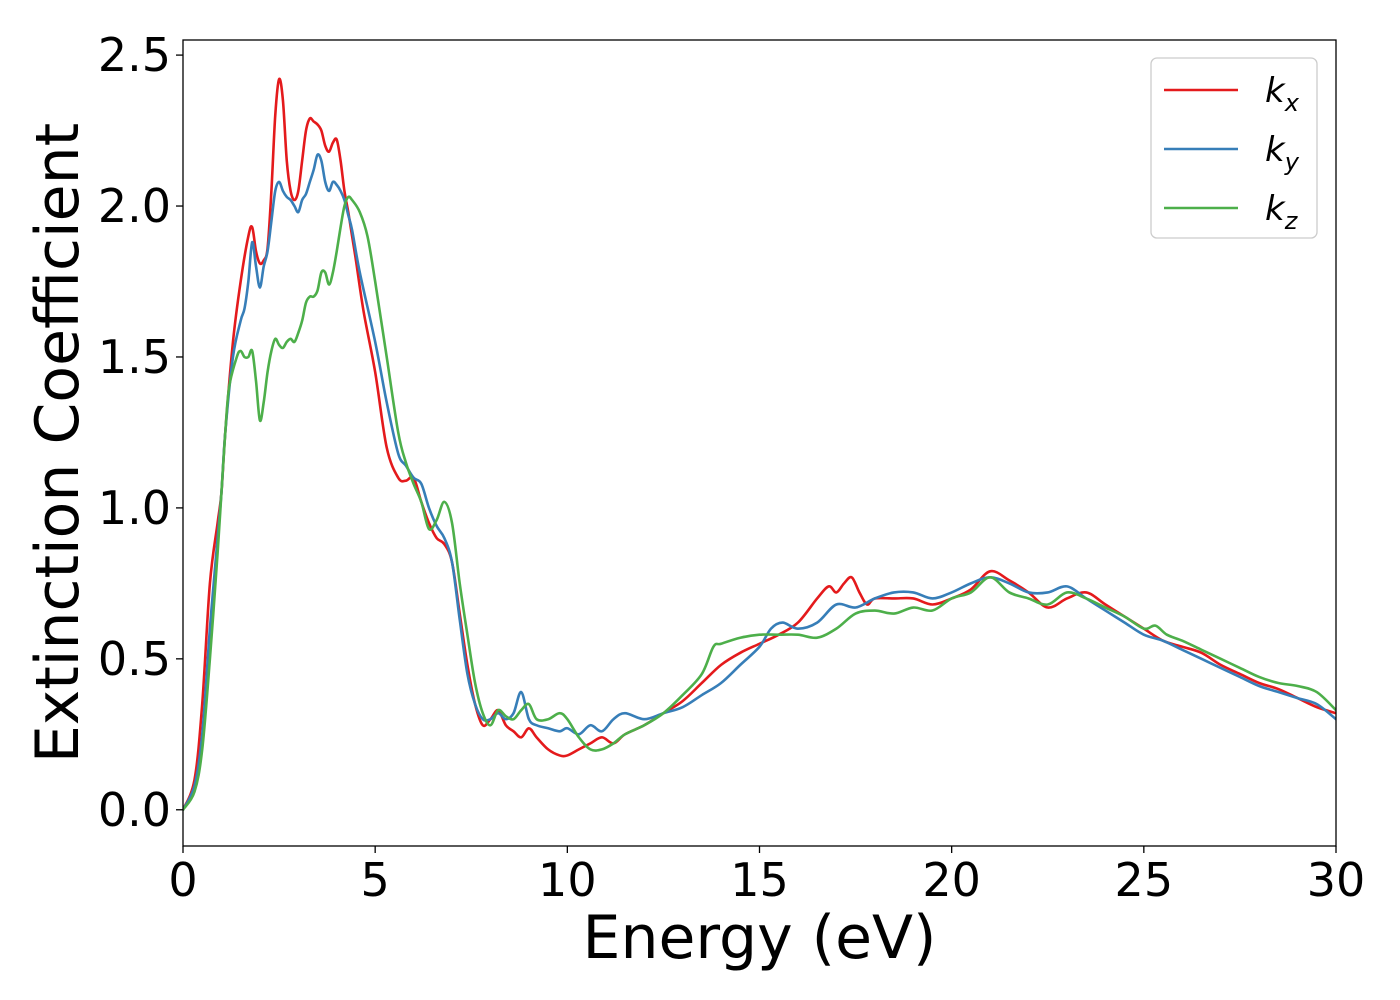 The width and height of the screenshot is (1400, 1000). Describe the element at coordinates (1282, 153) in the screenshot. I see `legend-label-k-y: ky` at that location.